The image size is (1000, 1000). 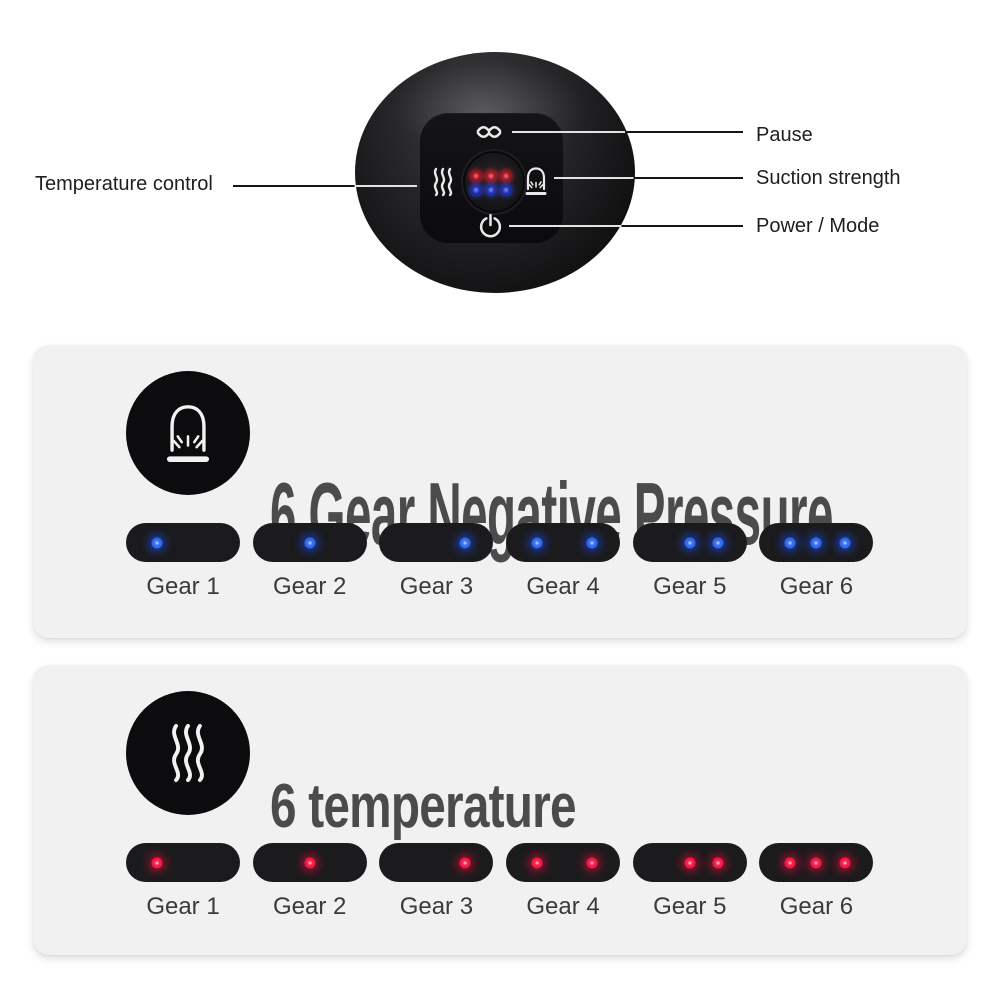 I want to click on device-body, so click(x=495, y=172).